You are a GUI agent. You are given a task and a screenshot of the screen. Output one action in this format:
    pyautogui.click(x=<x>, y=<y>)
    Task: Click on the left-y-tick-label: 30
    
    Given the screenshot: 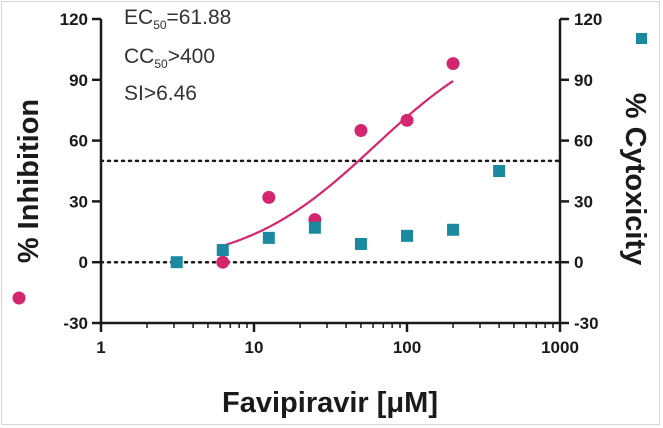 What is the action you would take?
    pyautogui.click(x=78, y=201)
    